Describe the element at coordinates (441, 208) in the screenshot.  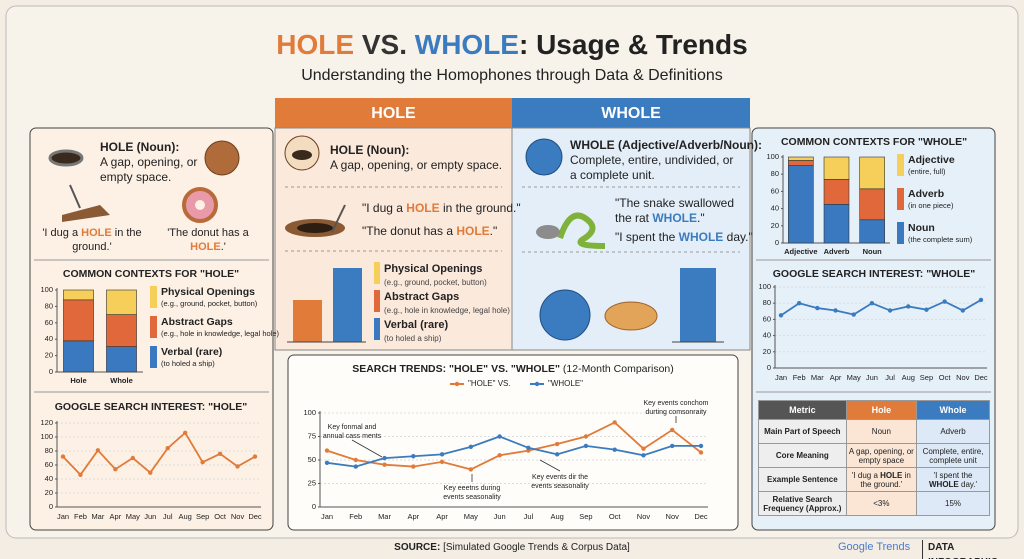
I see `example: "I dug a HOLE in the ground."` at that location.